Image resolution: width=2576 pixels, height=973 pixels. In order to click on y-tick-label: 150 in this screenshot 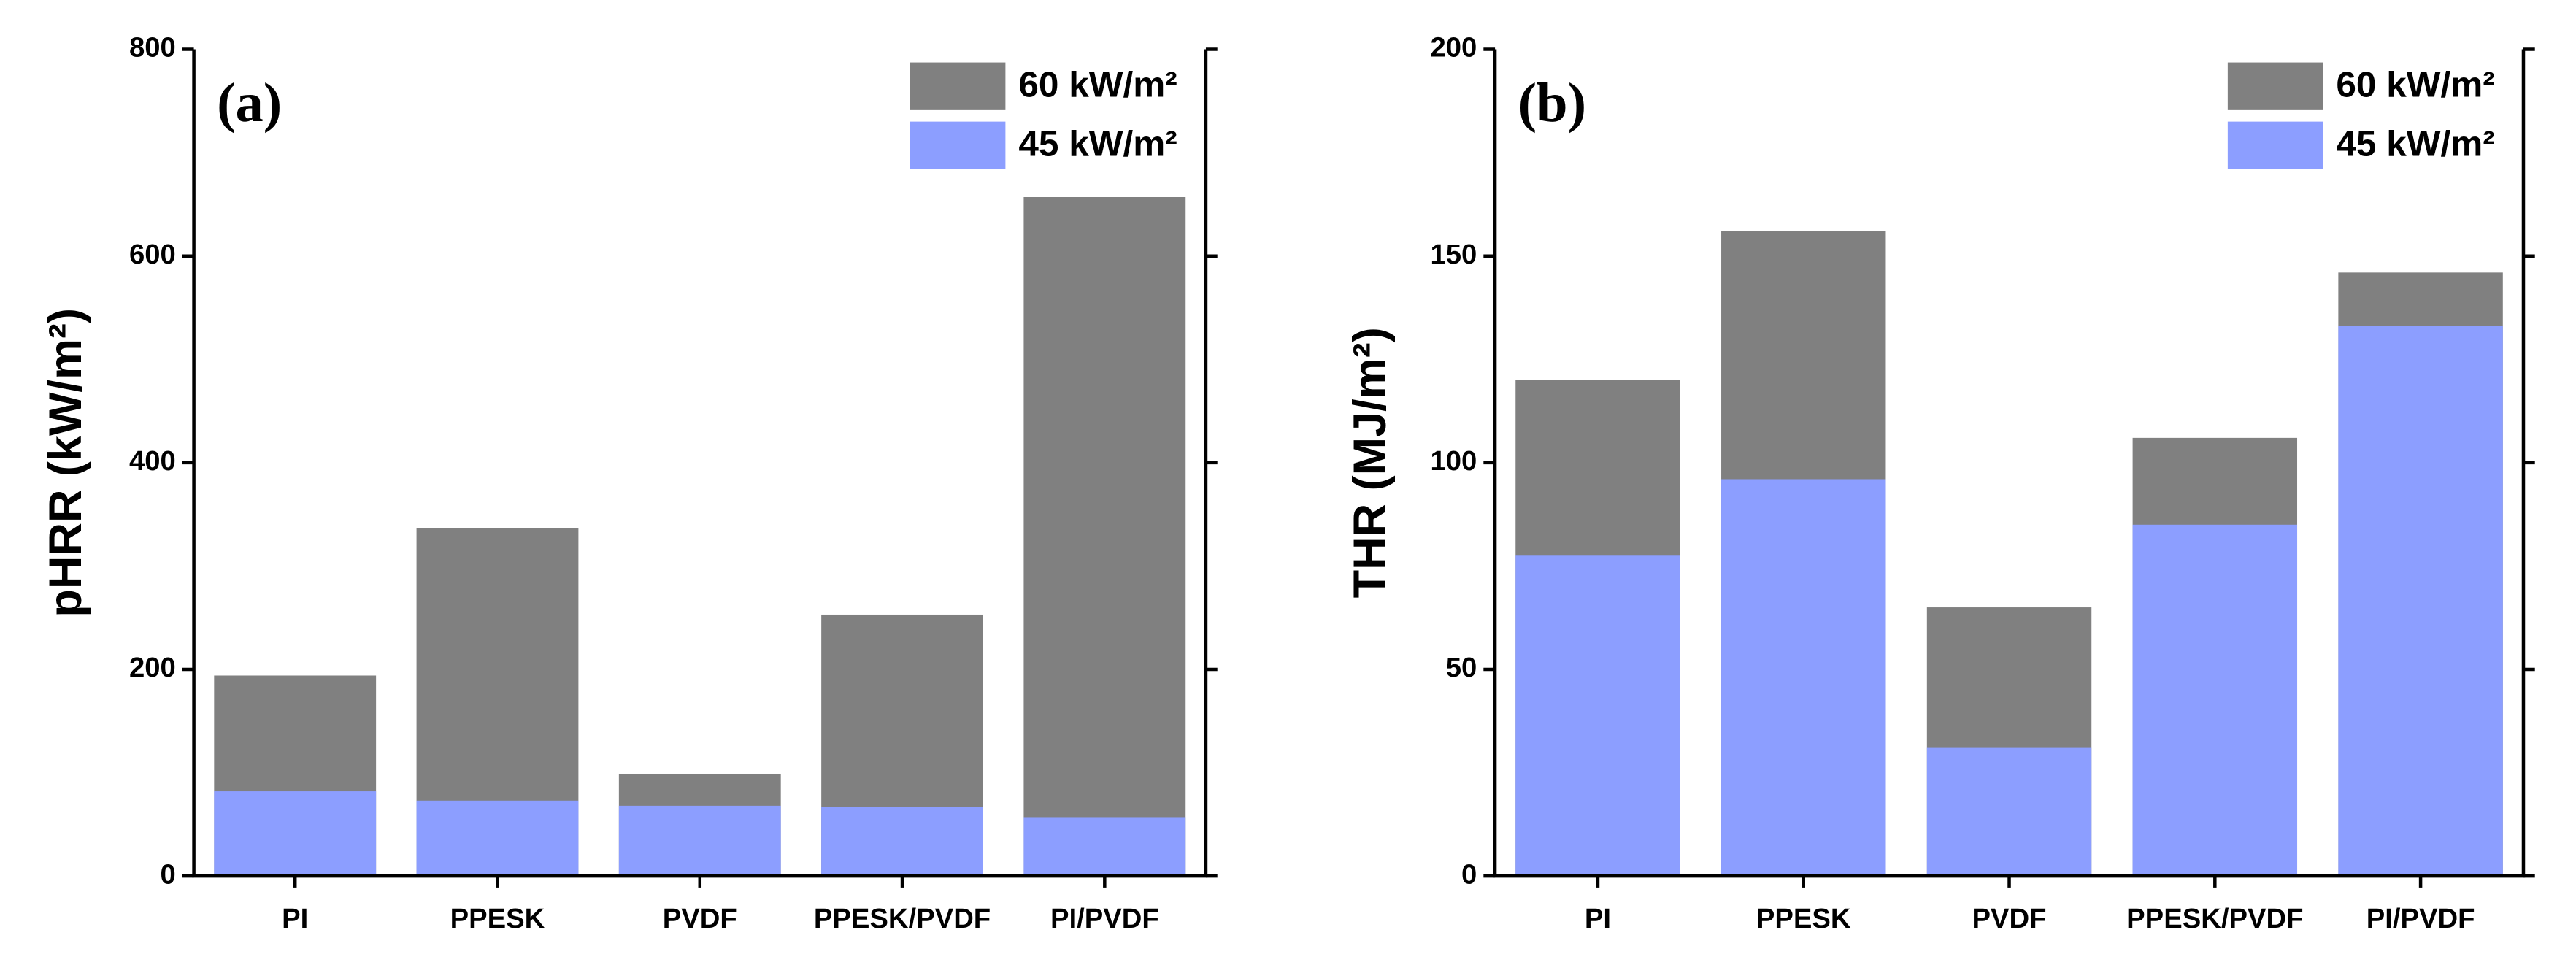, I will do `click(1454, 255)`.